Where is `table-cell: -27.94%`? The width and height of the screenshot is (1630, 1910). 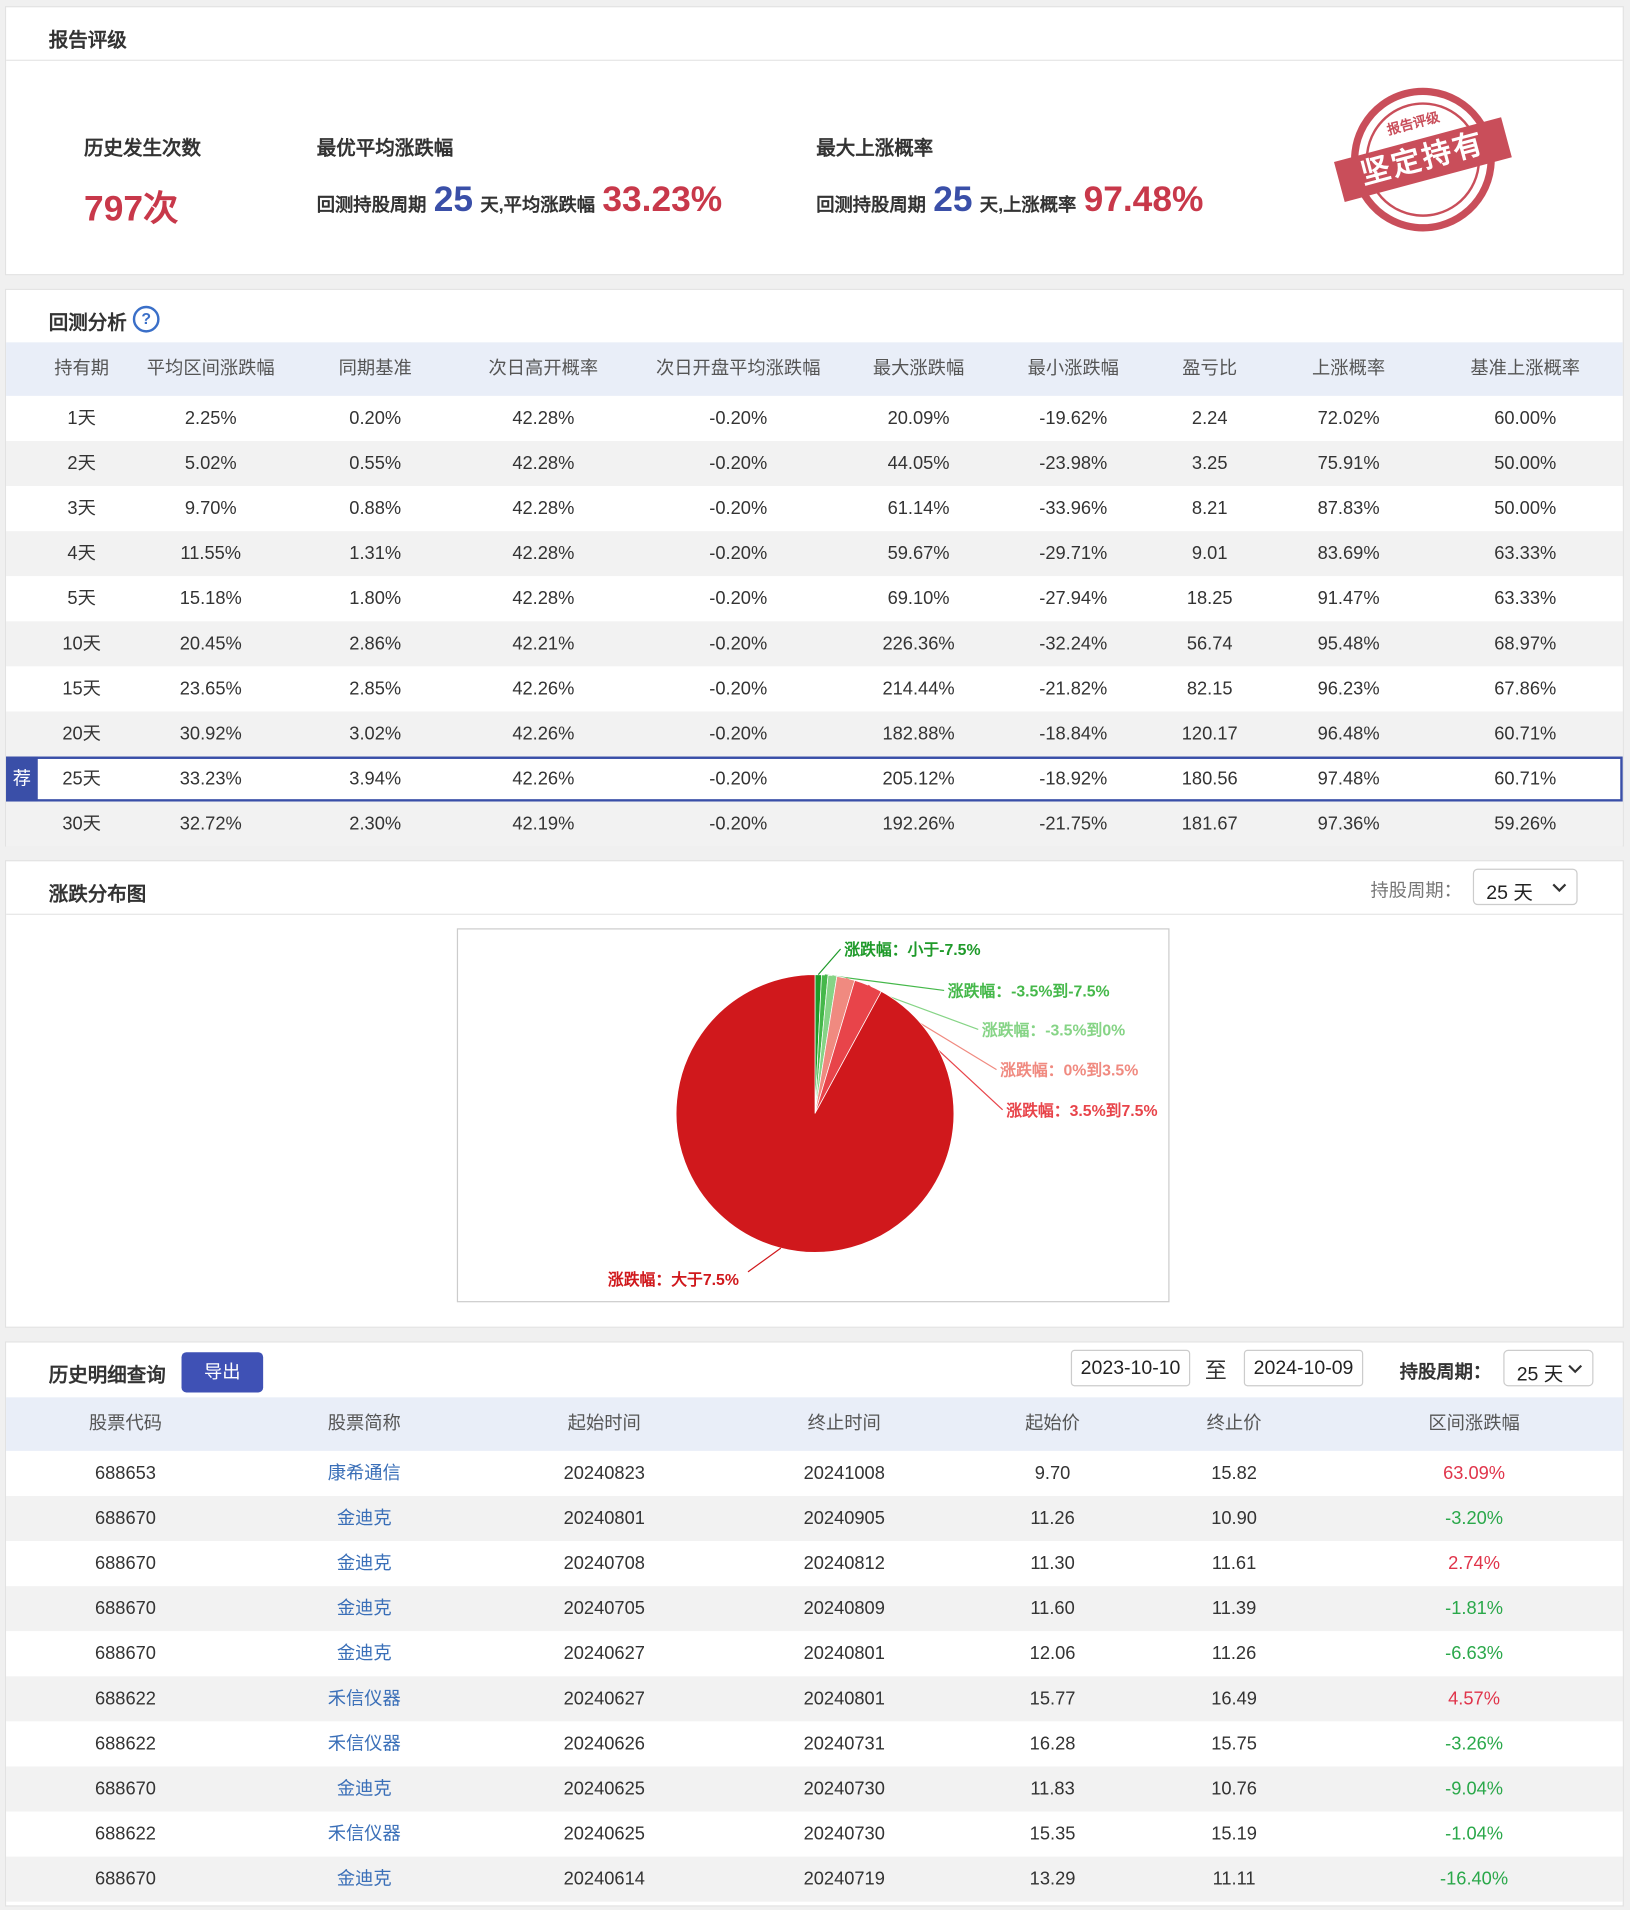 table-cell: -27.94% is located at coordinates (1073, 599).